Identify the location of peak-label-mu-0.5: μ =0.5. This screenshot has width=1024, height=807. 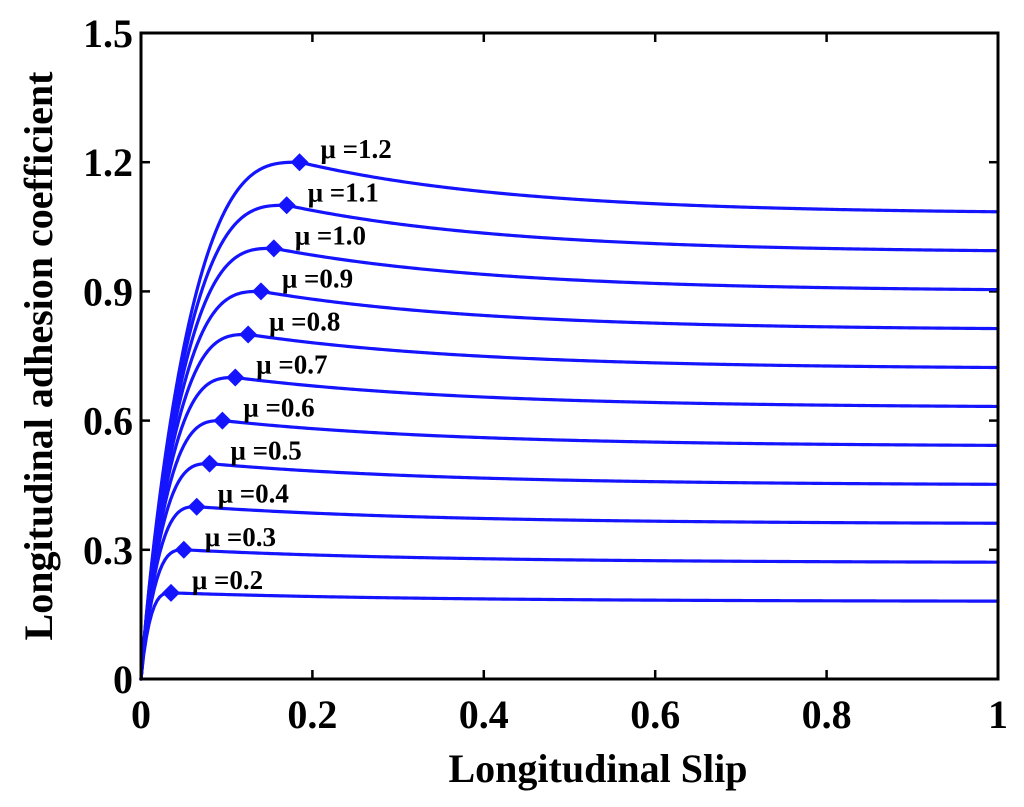
(266, 451).